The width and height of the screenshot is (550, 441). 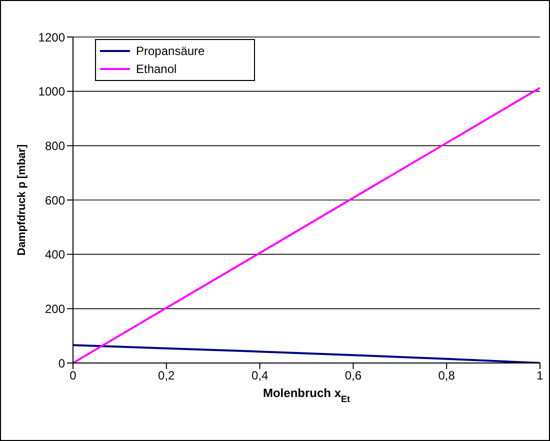 What do you see at coordinates (353, 375) in the screenshot?
I see `x-tick-label: 0,6` at bounding box center [353, 375].